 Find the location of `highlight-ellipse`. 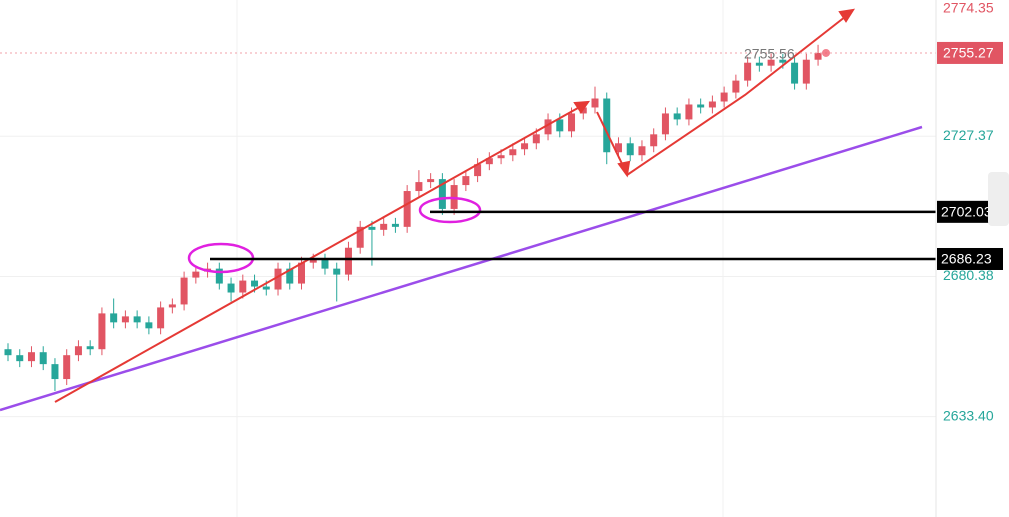

highlight-ellipse is located at coordinates (450, 210).